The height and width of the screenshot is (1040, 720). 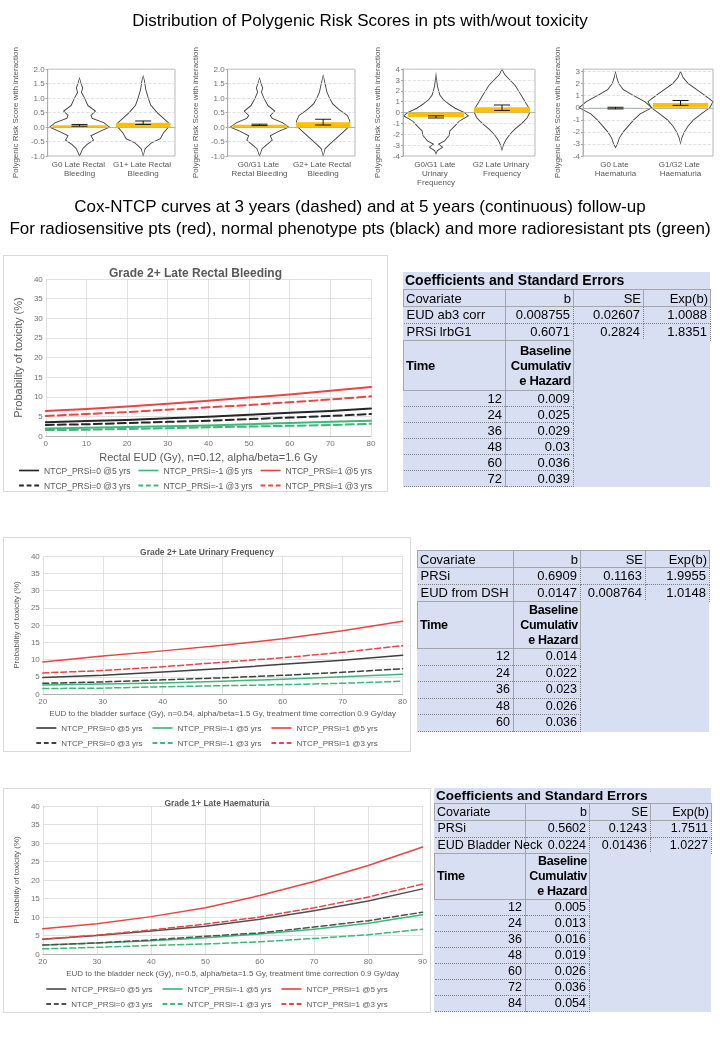 I want to click on y-axis-title: Time, so click(x=465, y=625).